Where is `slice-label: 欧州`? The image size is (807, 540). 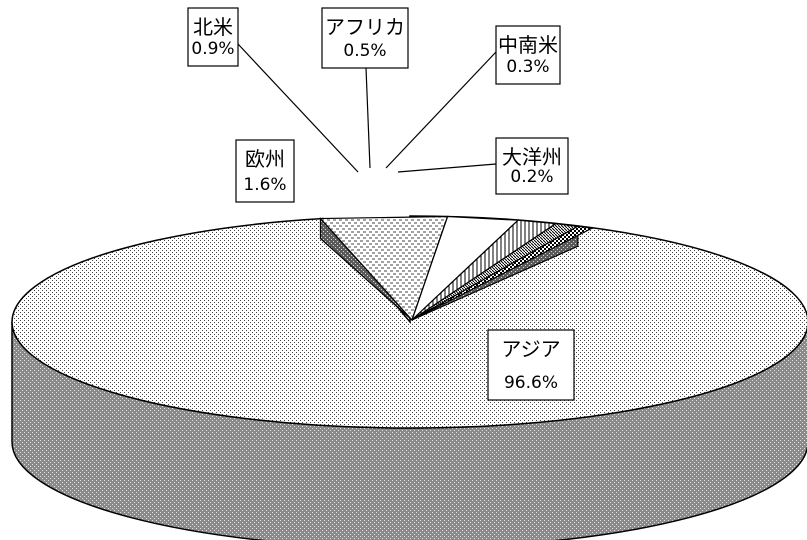 slice-label: 欧州 is located at coordinates (265, 159).